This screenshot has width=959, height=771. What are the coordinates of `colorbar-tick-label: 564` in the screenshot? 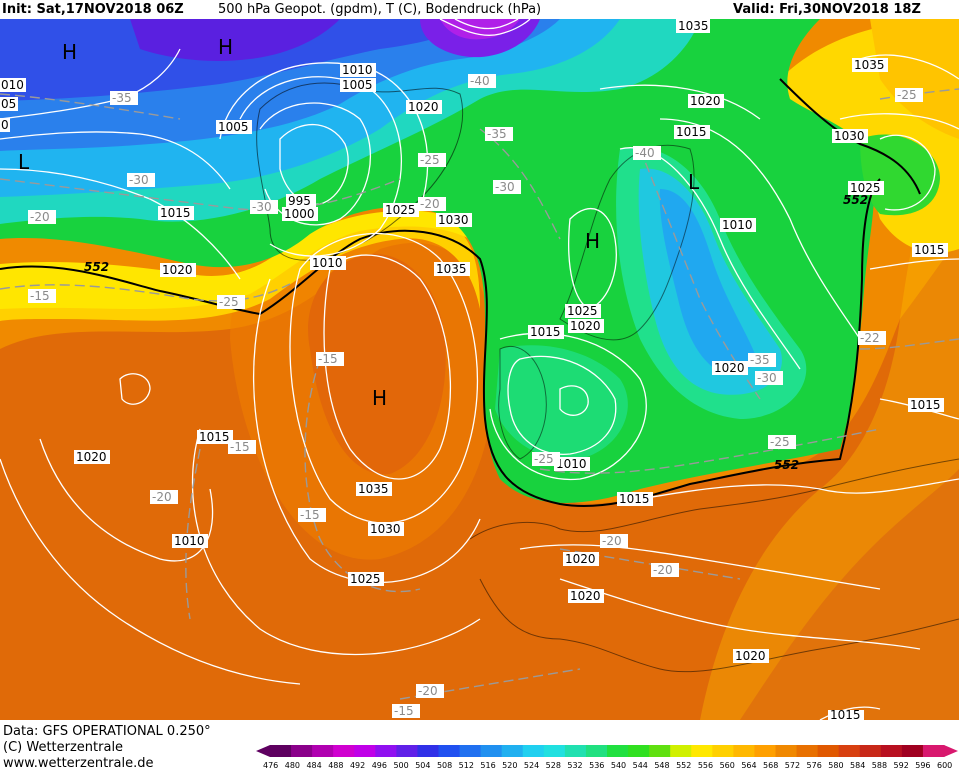 It's located at (748, 765).